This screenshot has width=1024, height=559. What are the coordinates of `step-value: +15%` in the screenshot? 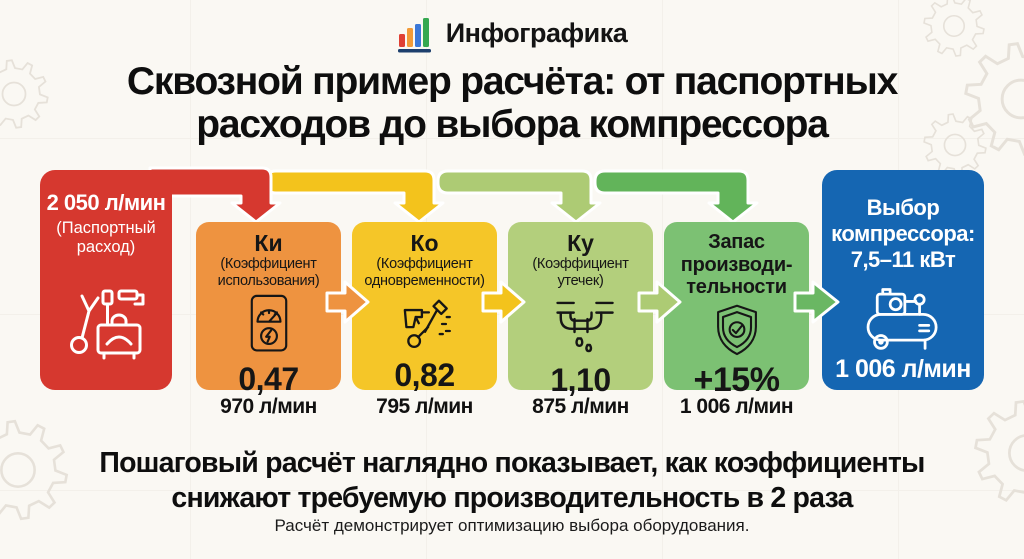 It's located at (736, 379).